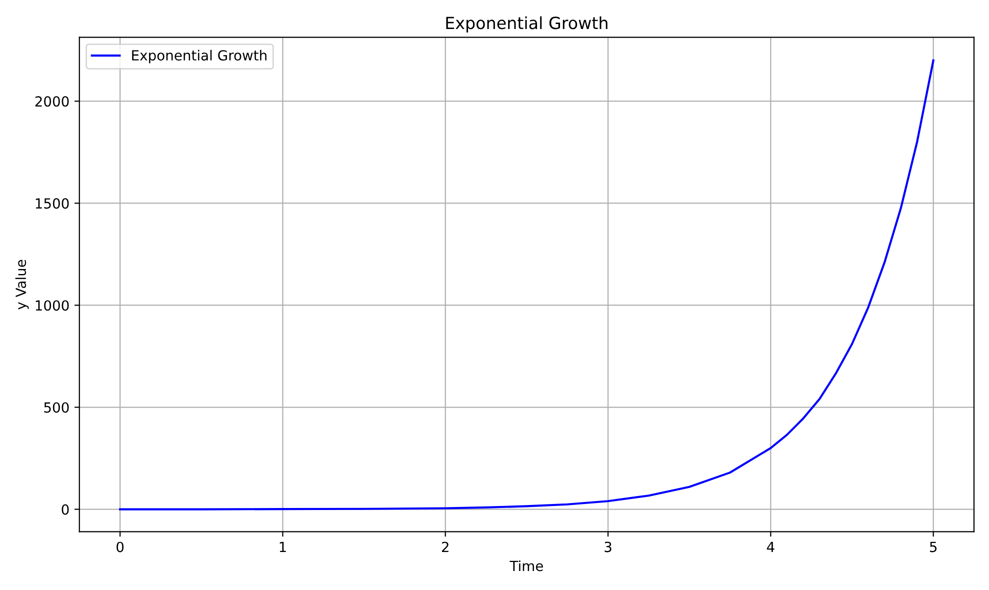 The height and width of the screenshot is (590, 989). What do you see at coordinates (526, 566) in the screenshot?
I see `x-axis-title: Time` at bounding box center [526, 566].